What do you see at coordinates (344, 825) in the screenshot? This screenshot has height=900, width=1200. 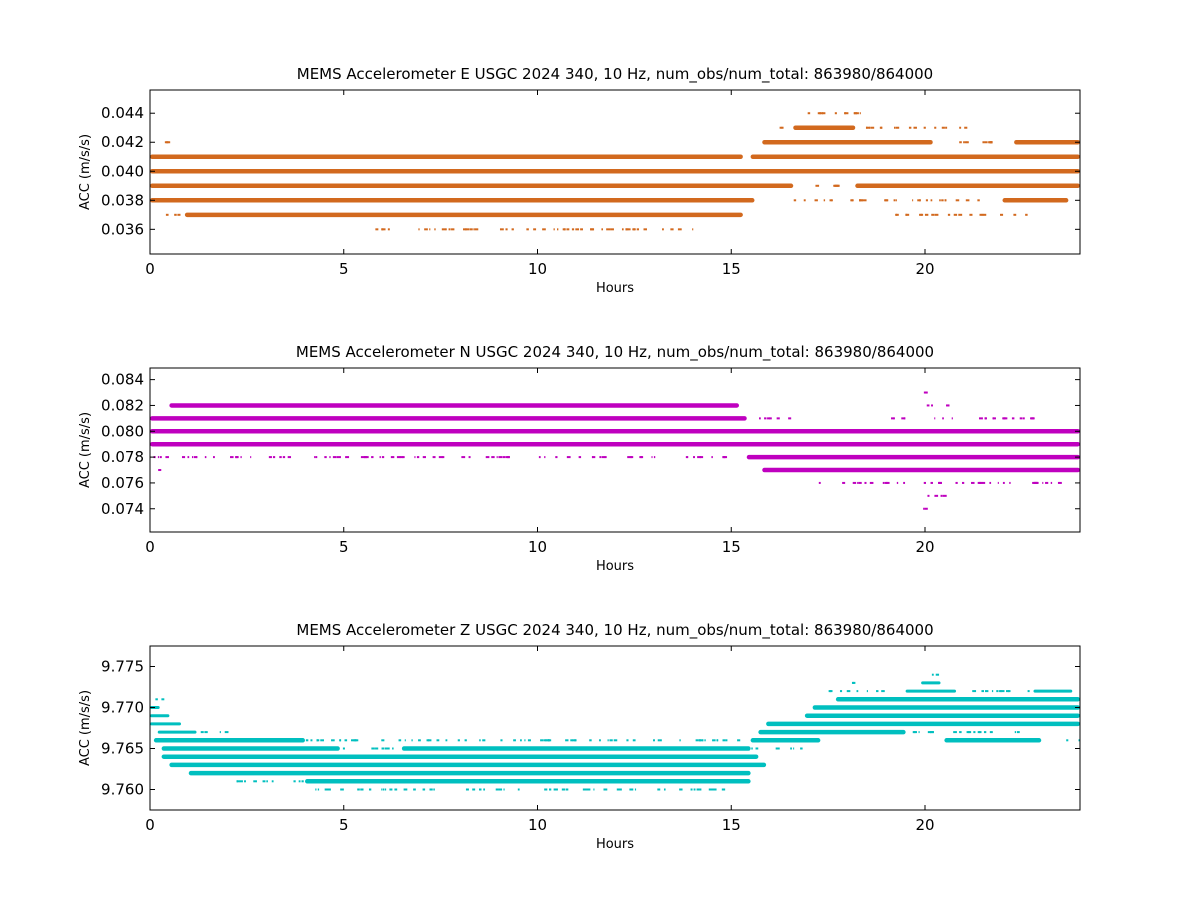 I see `x-tick-label: 5` at bounding box center [344, 825].